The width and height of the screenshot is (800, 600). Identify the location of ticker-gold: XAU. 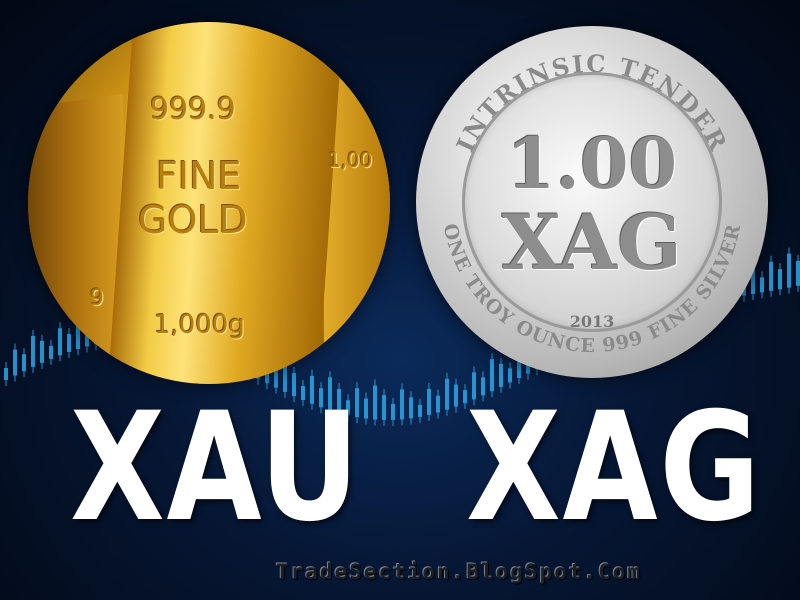
(216, 468).